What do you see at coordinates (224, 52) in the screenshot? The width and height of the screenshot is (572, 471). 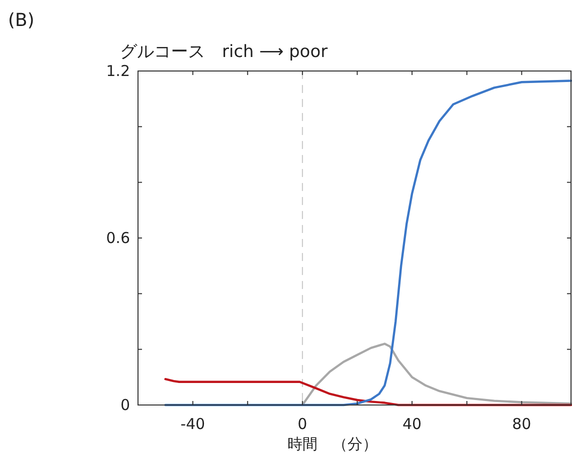 I see `chart-title: グルコース rich ⟶ poor` at bounding box center [224, 52].